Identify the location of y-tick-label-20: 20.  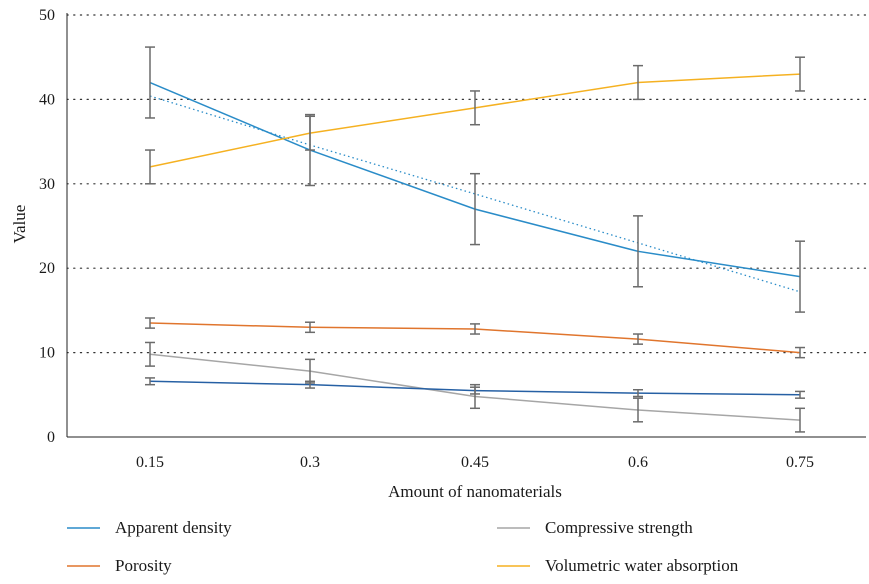
(47, 268).